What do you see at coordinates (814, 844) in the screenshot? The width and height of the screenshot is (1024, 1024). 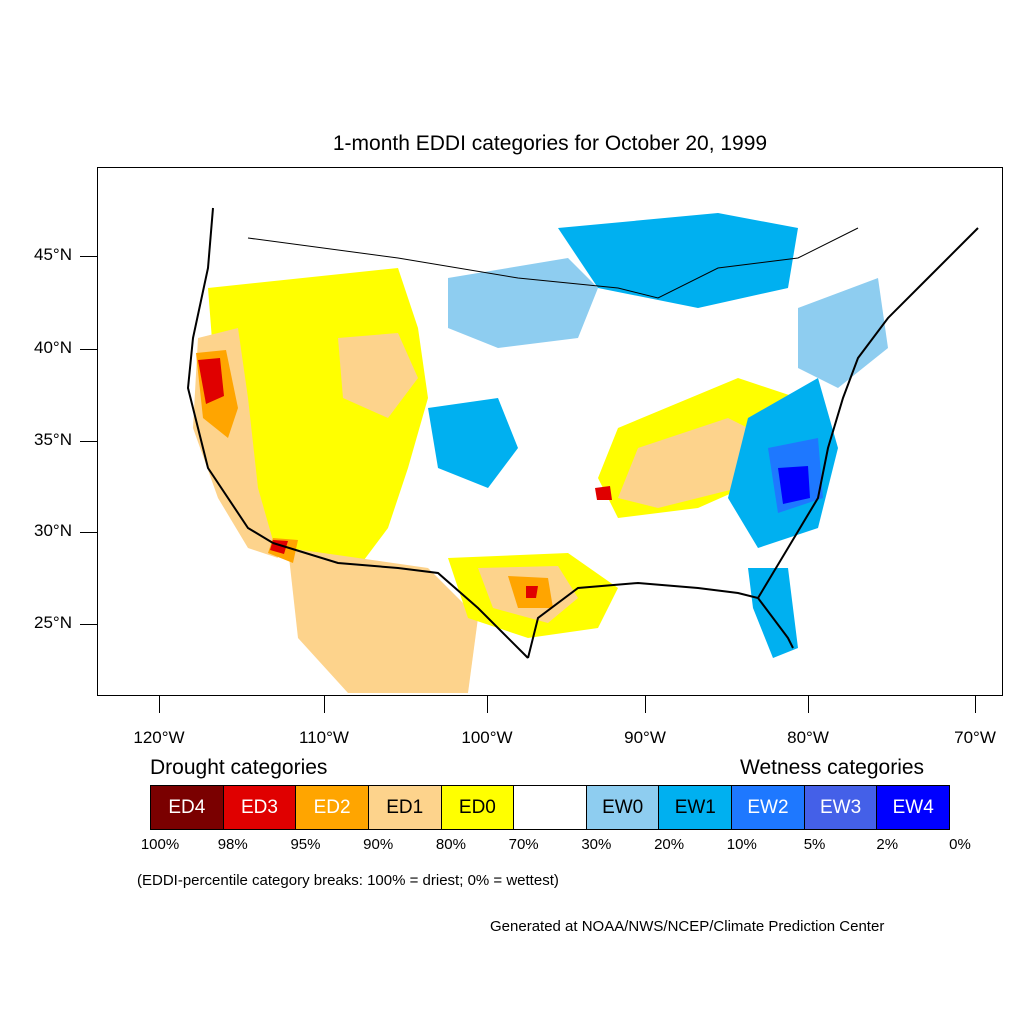 I see `percentile-label: 5%` at bounding box center [814, 844].